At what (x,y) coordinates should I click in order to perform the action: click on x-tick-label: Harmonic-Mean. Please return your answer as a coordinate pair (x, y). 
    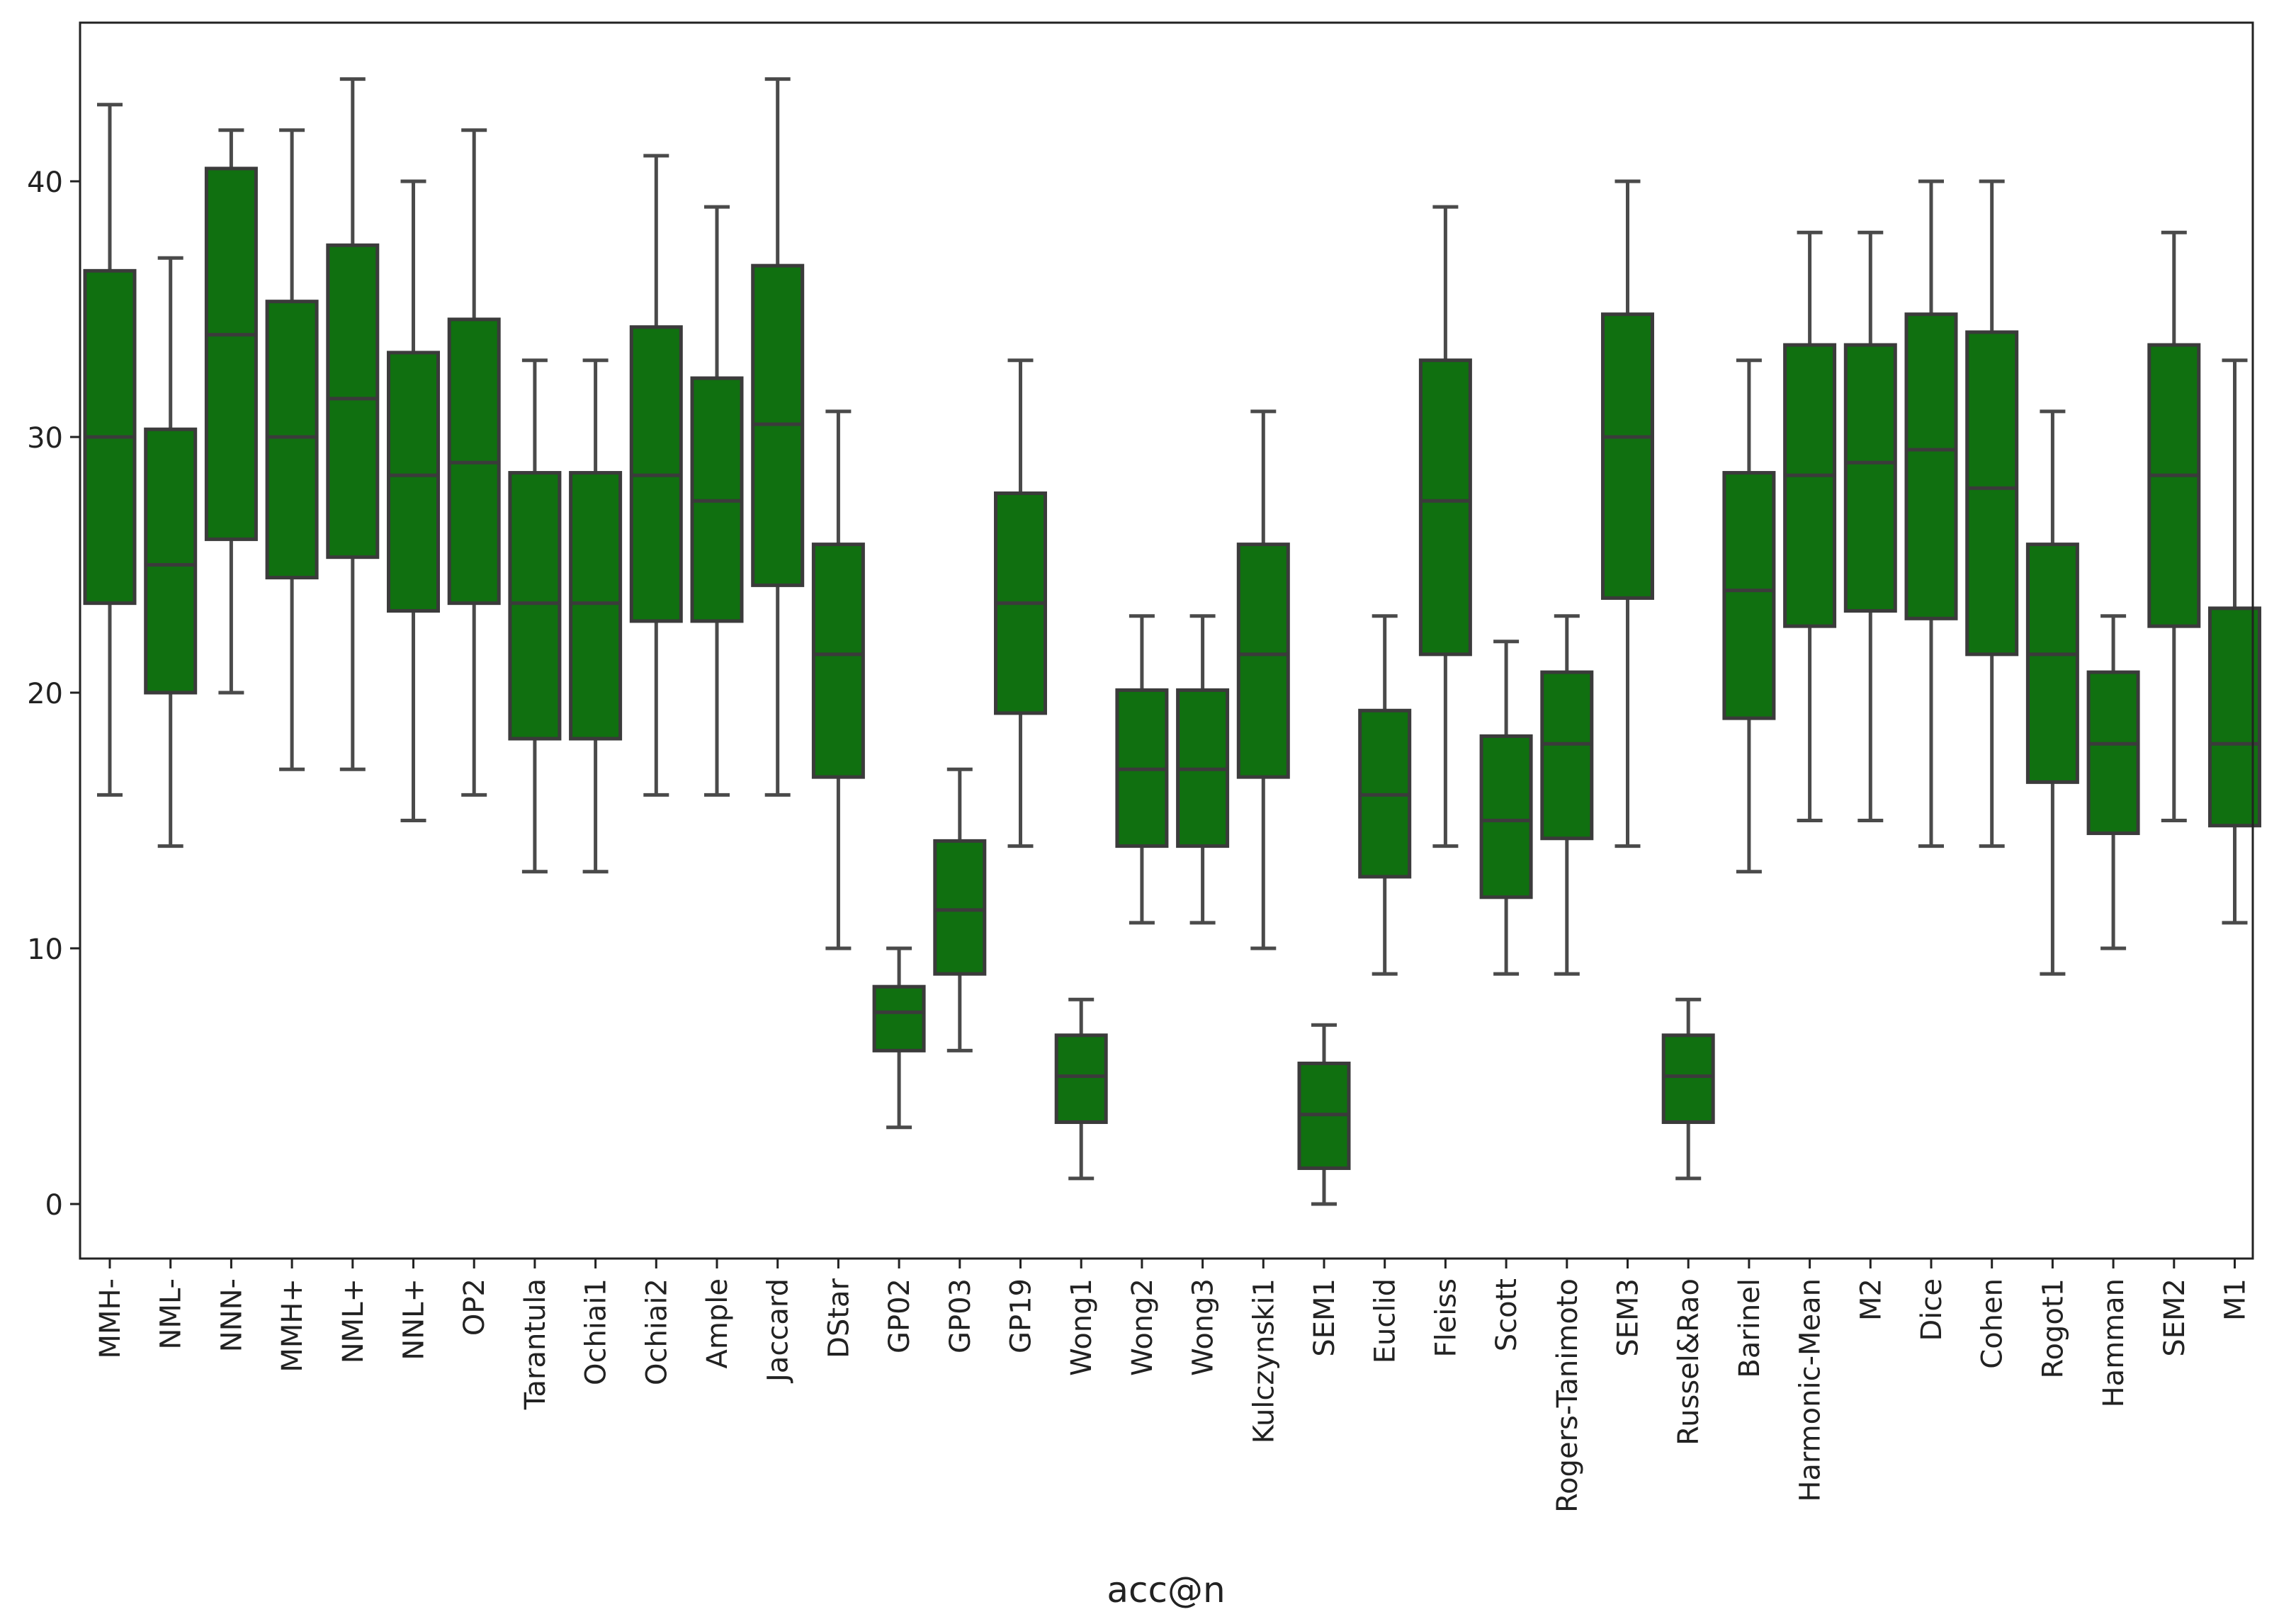
    Looking at the image, I should click on (1810, 1390).